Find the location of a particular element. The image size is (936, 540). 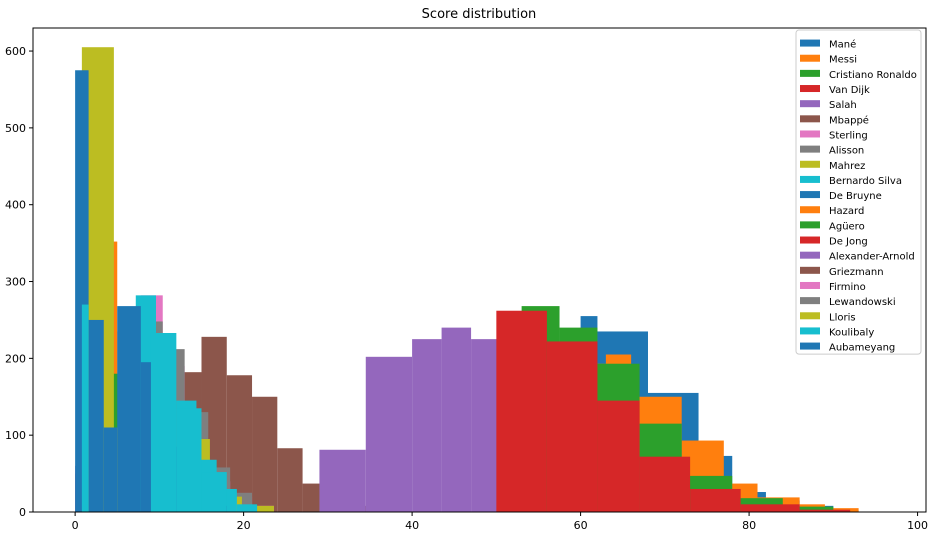

y-tick-label: 0 is located at coordinates (22, 512).